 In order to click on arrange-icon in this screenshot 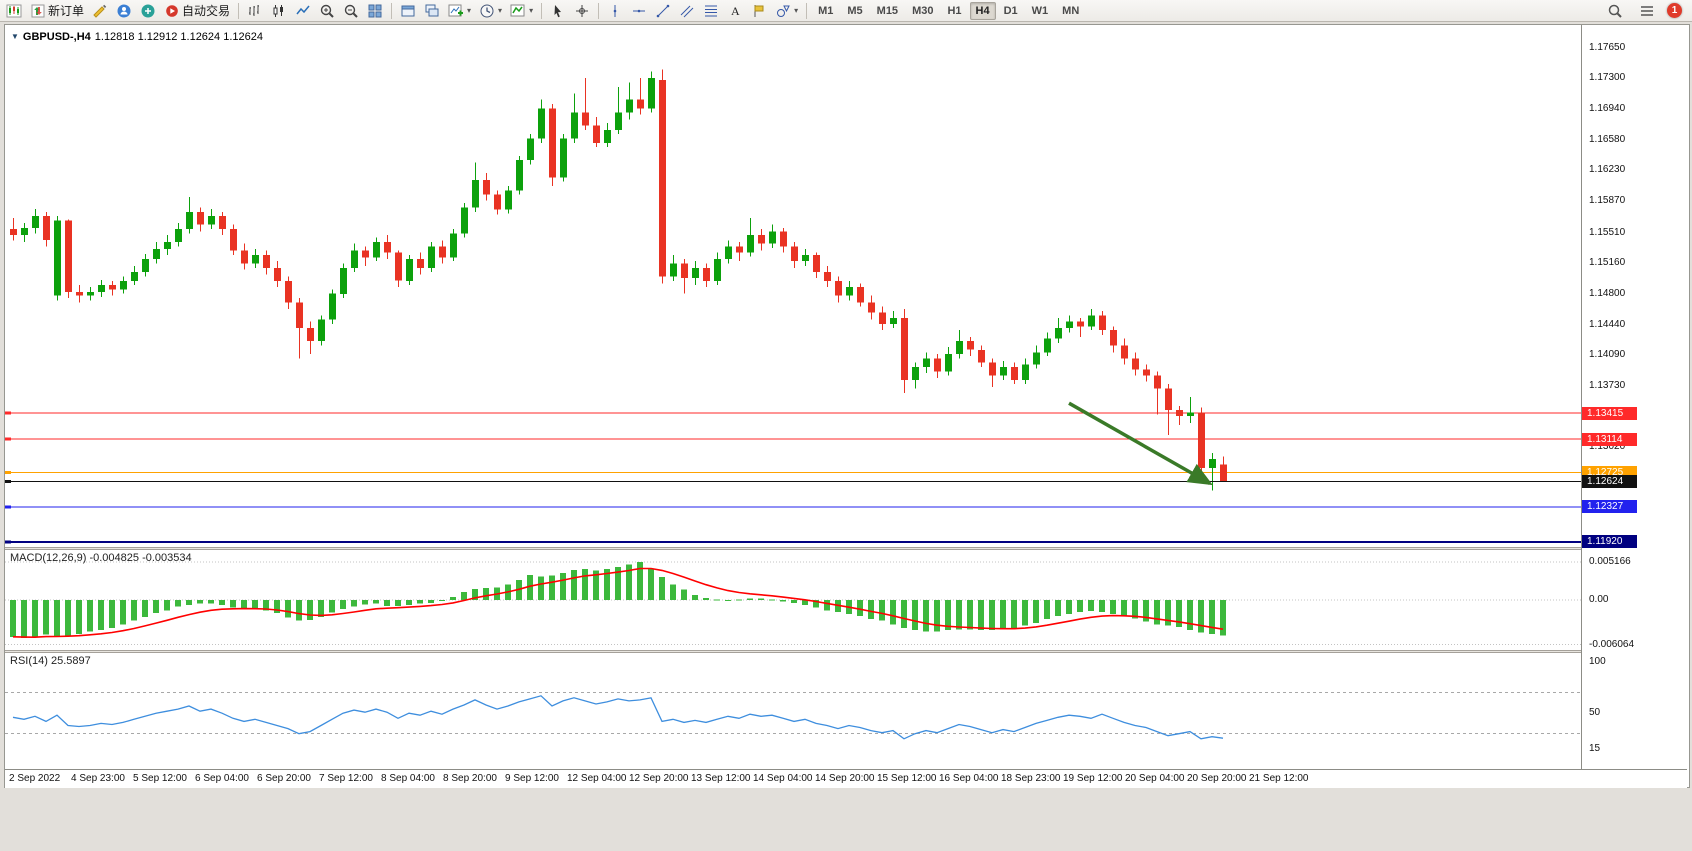, I will do `click(408, 10)`.